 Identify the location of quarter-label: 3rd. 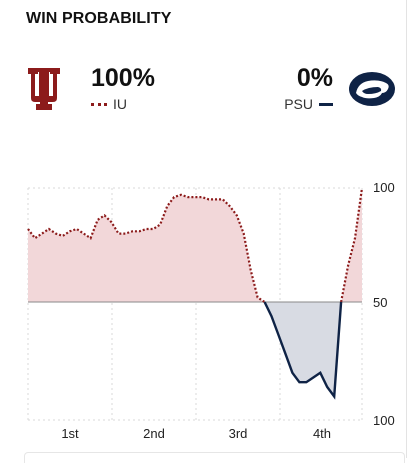
(238, 433).